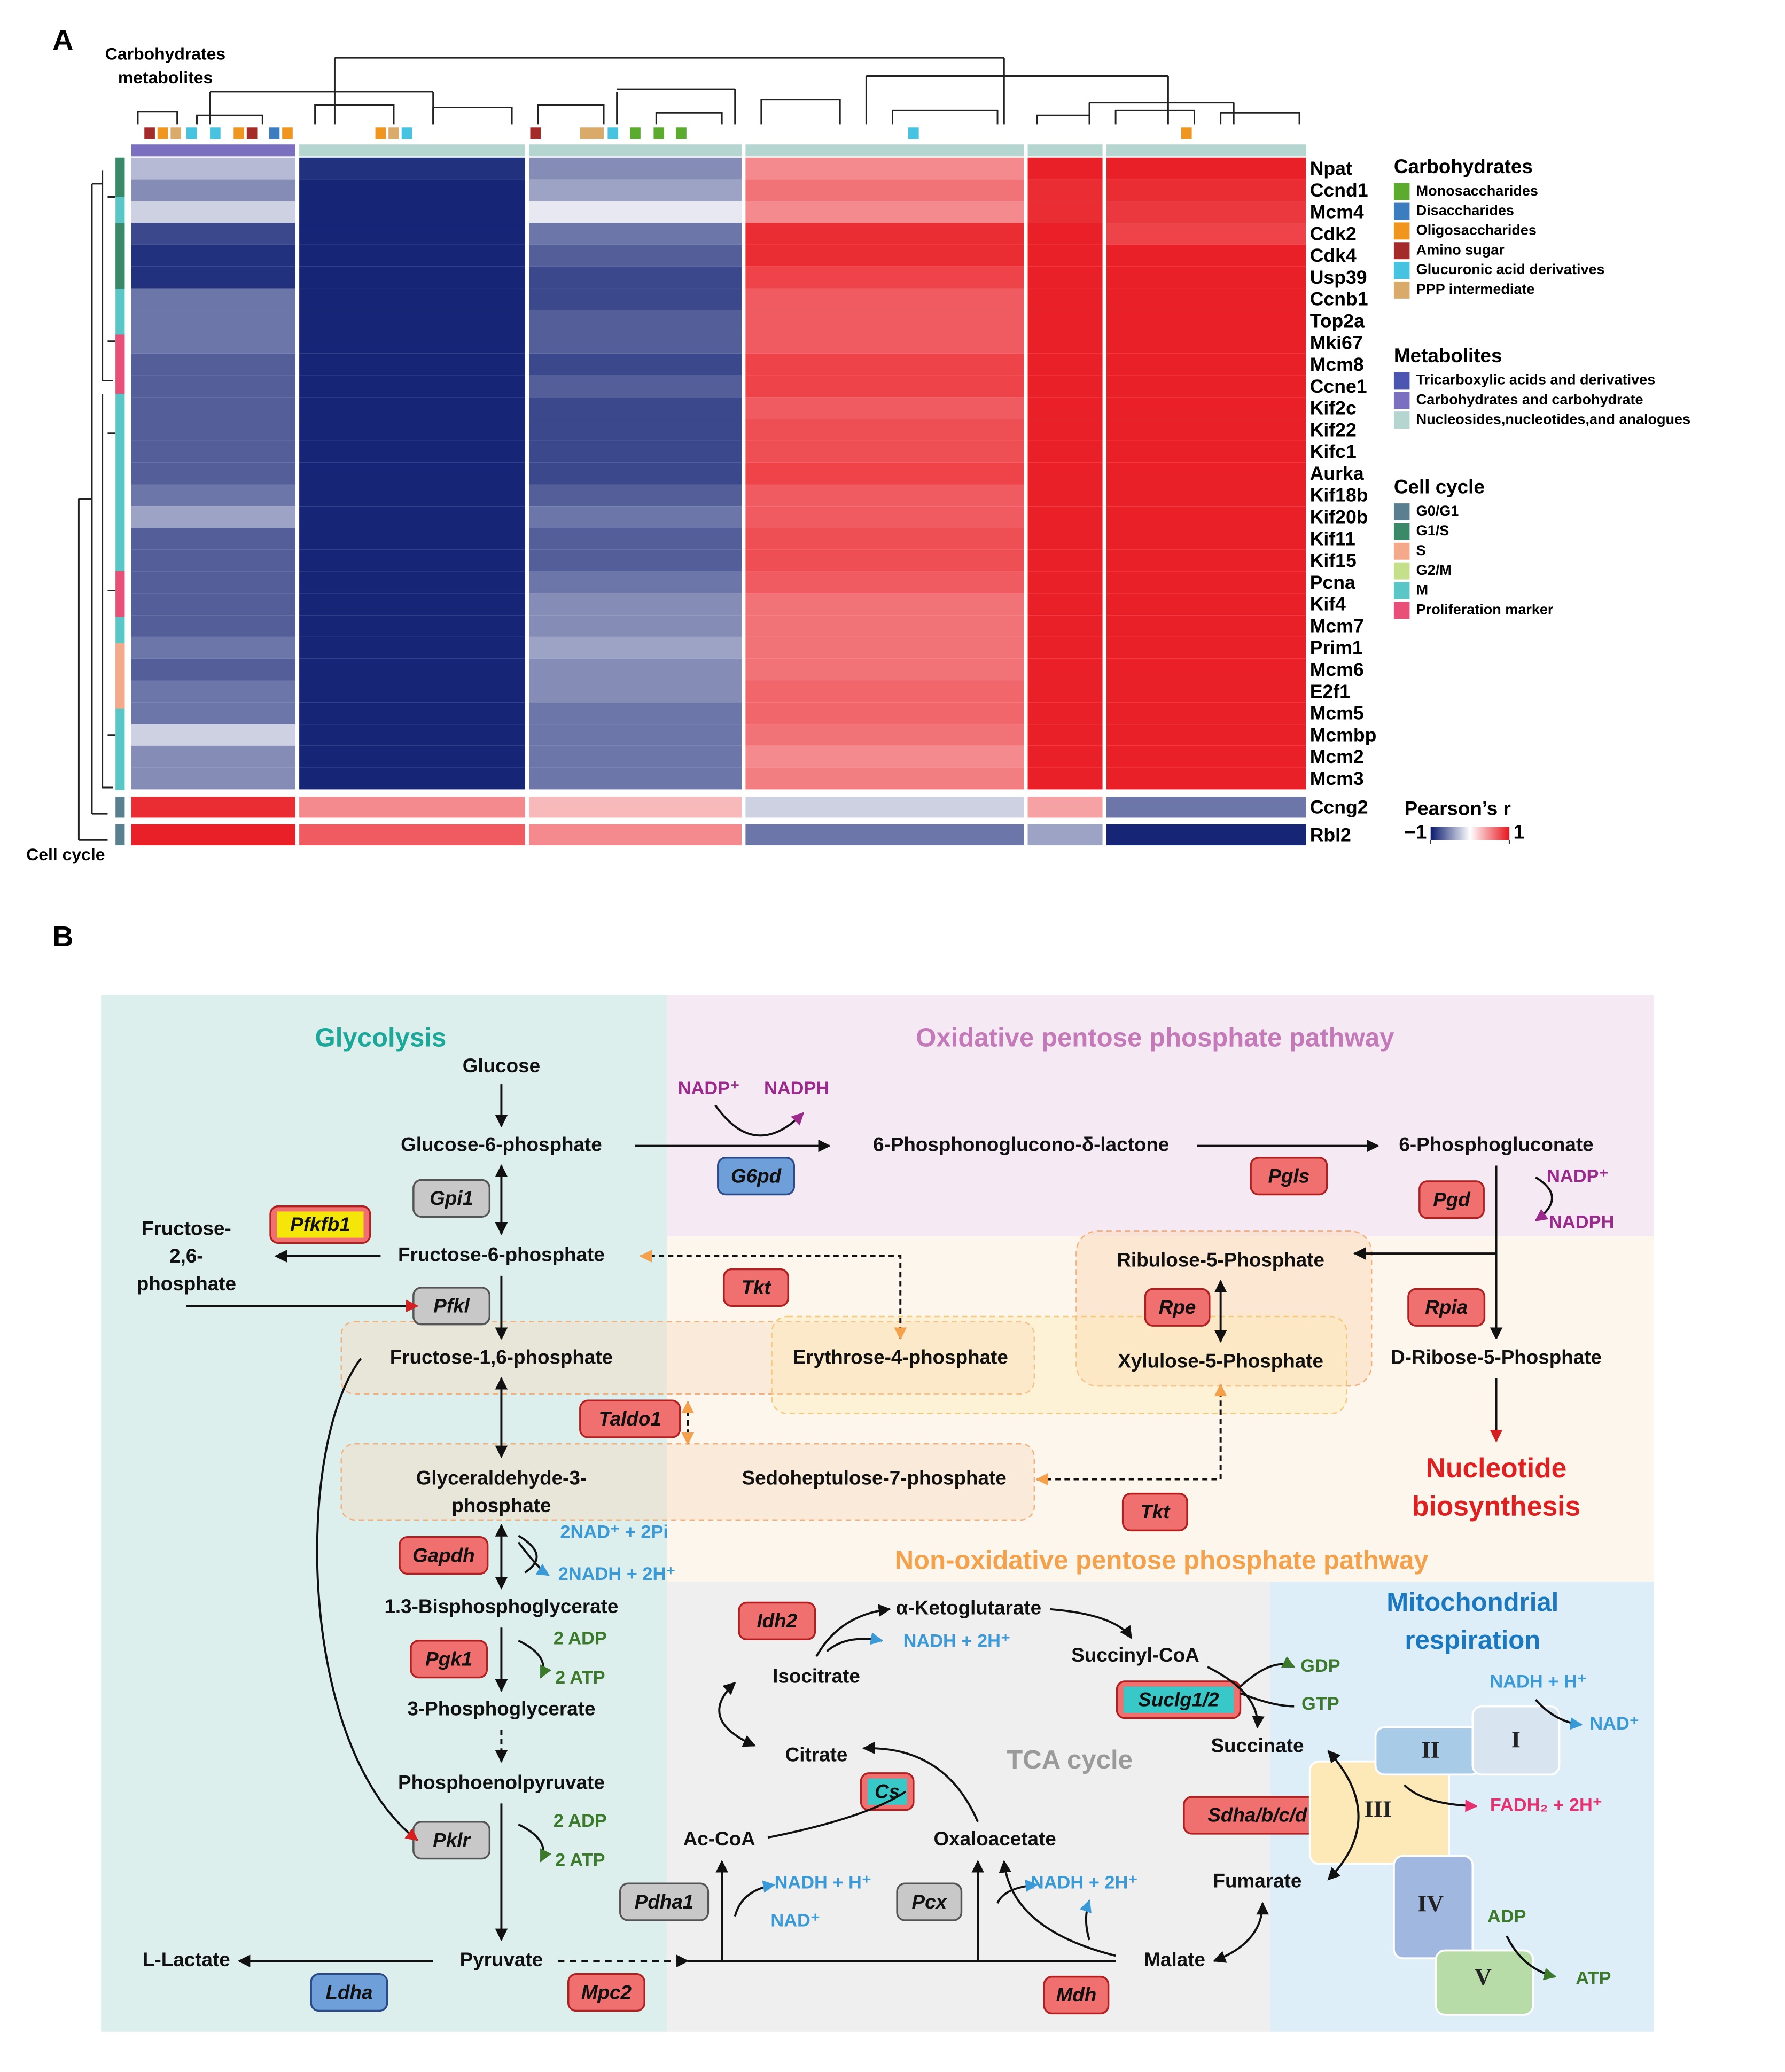 This screenshot has width=1785, height=2072. What do you see at coordinates (968, 1608) in the screenshot?
I see `metabolite: α-Ketoglutarate` at bounding box center [968, 1608].